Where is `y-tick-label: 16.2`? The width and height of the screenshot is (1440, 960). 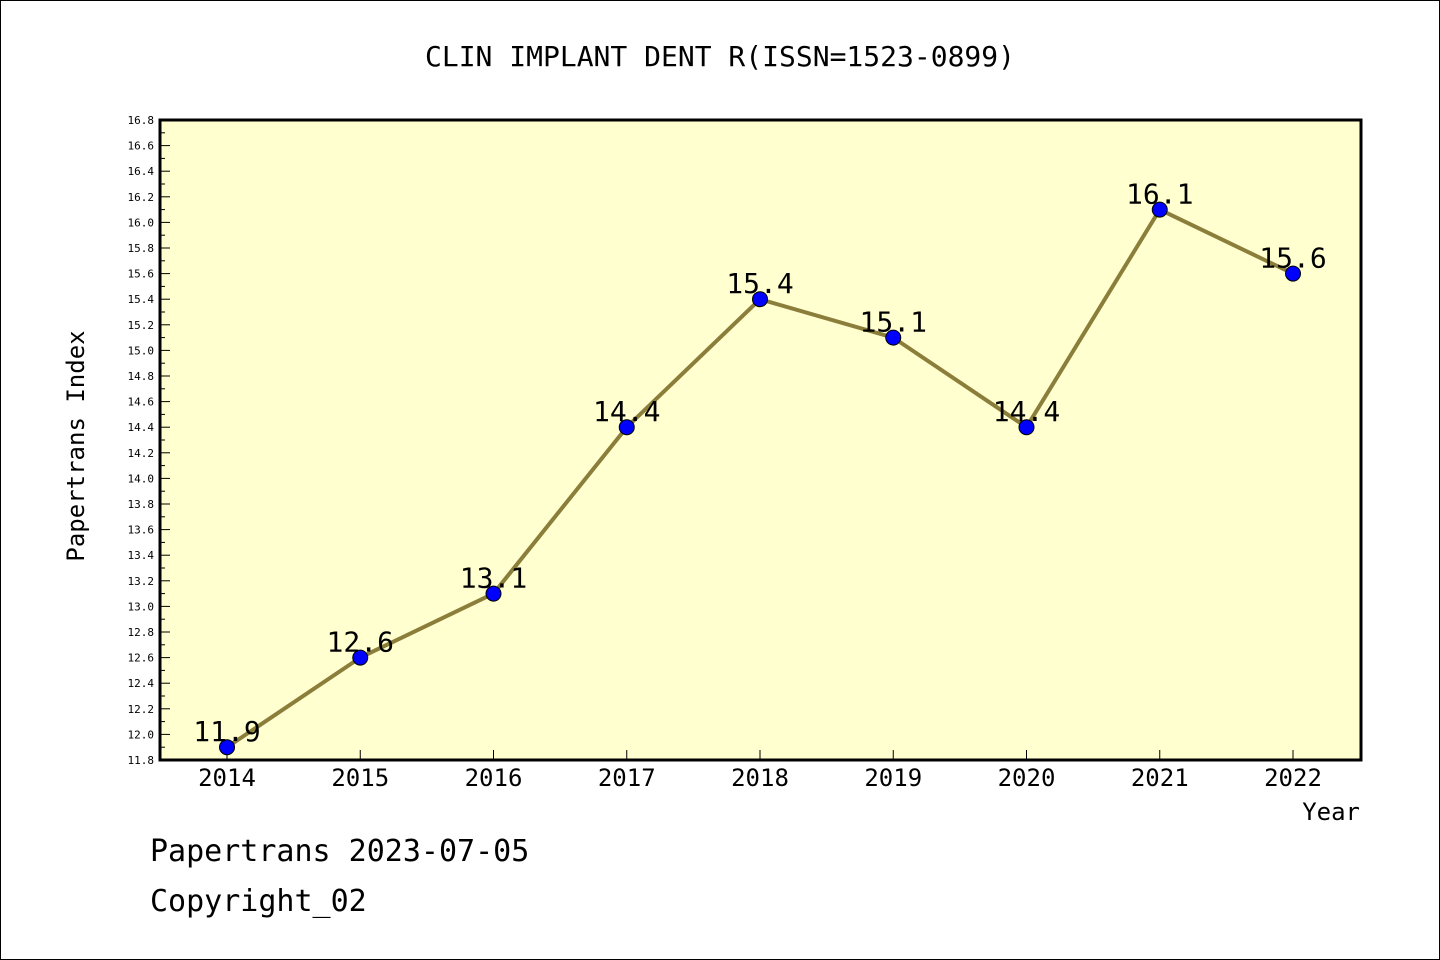 y-tick-label: 16.2 is located at coordinates (141, 197).